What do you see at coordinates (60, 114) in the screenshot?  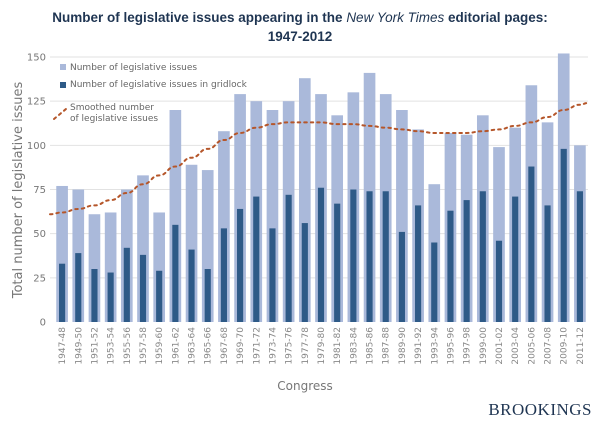 I see `legend-swatch-smoothed` at bounding box center [60, 114].